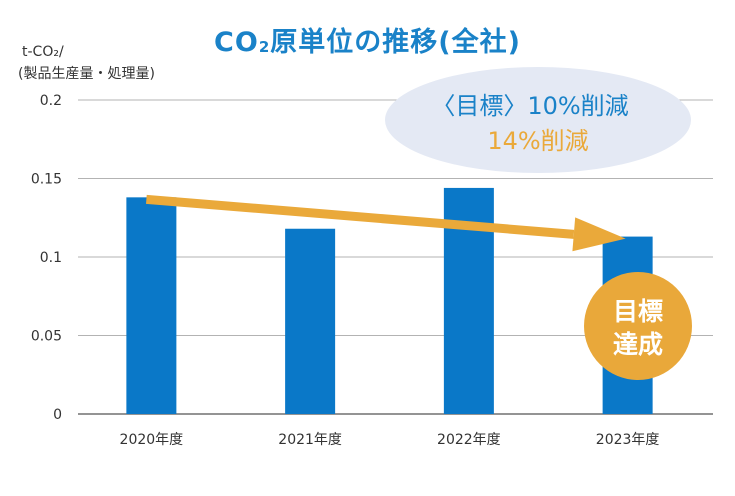  I want to click on y-tick-label: 0, so click(57, 415).